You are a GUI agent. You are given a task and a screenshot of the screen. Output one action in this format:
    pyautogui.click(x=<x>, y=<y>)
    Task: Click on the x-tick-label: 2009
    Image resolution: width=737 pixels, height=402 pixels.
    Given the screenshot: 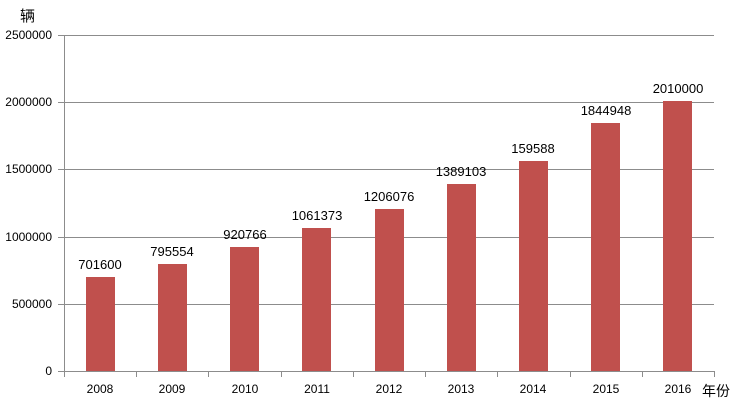 What is the action you would take?
    pyautogui.click(x=172, y=389)
    